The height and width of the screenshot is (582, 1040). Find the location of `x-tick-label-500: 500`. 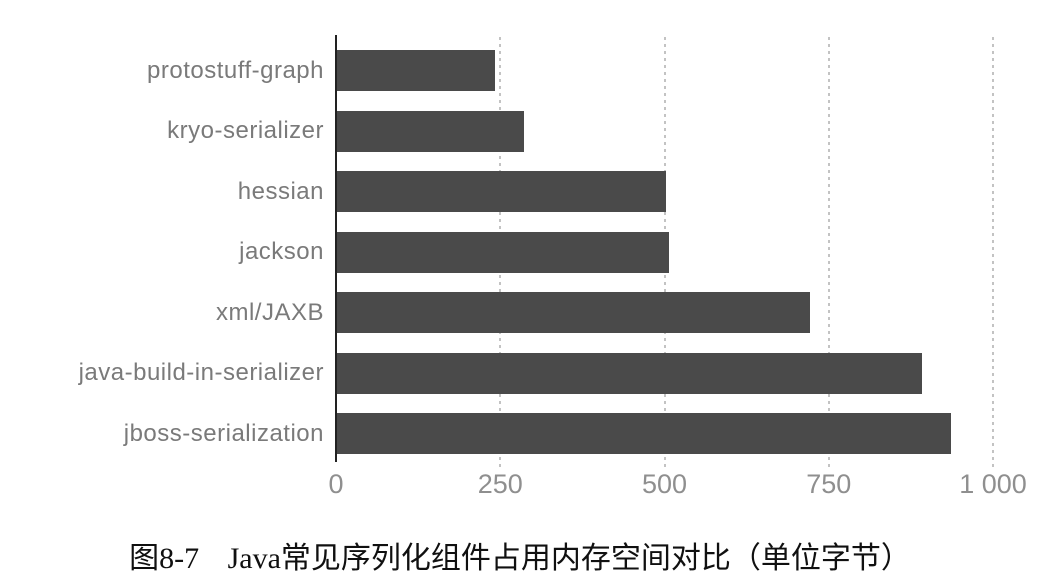

x-tick-label-500: 500 is located at coordinates (664, 484).